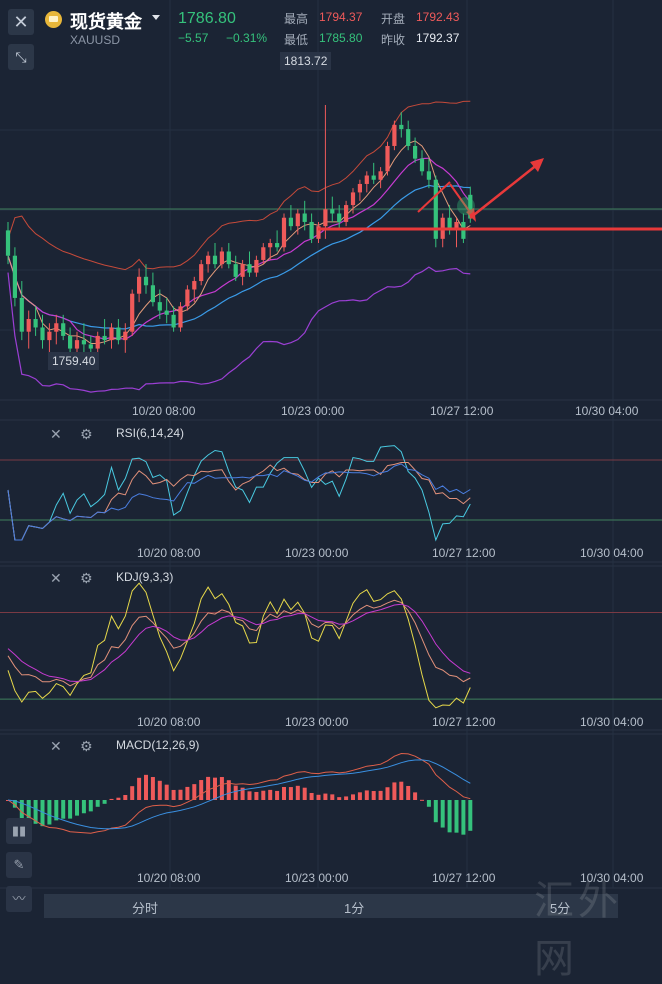 The image size is (662, 984). Describe the element at coordinates (19, 865) in the screenshot. I see `pen-draw-icon: ✎` at that location.